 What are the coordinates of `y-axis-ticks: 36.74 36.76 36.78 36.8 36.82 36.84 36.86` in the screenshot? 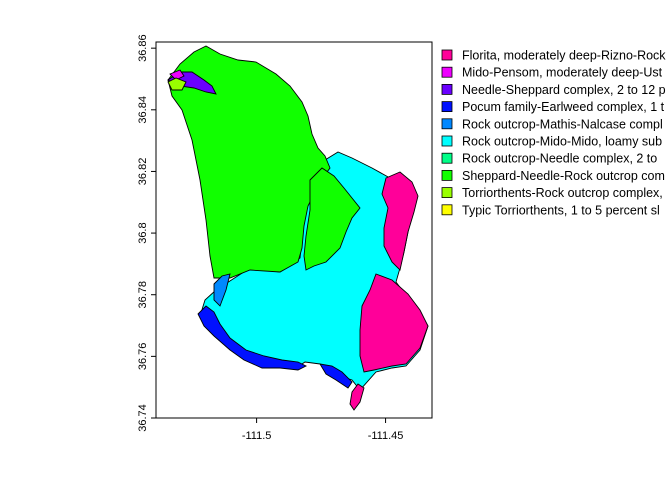 It's located at (146, 233).